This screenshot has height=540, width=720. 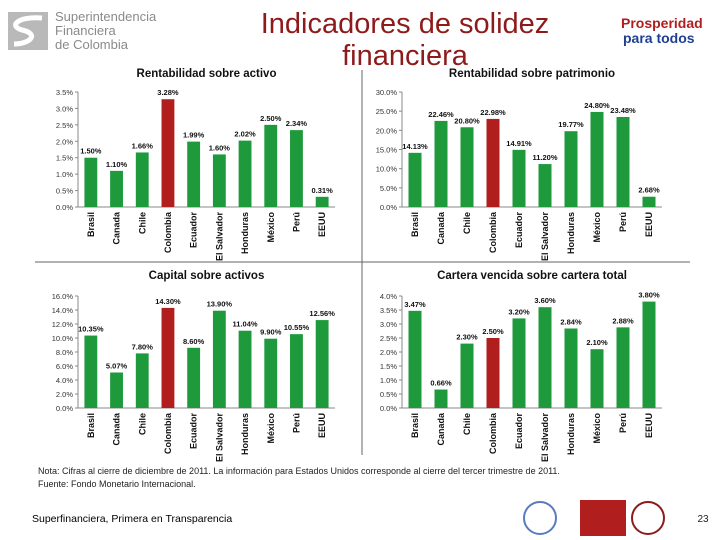 I want to click on value-label: 14.30%, so click(x=168, y=301).